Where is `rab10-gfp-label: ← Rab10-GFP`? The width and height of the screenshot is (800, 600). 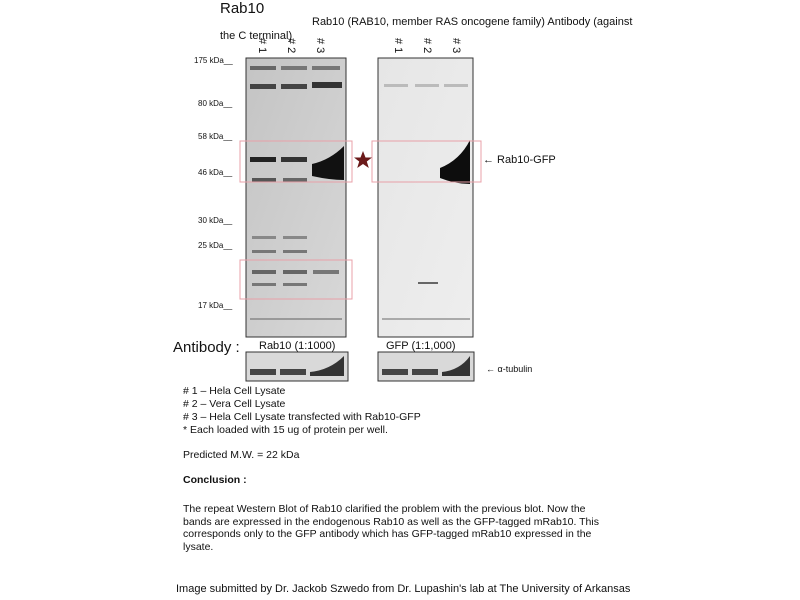 rab10-gfp-label: ← Rab10-GFP is located at coordinates (519, 160).